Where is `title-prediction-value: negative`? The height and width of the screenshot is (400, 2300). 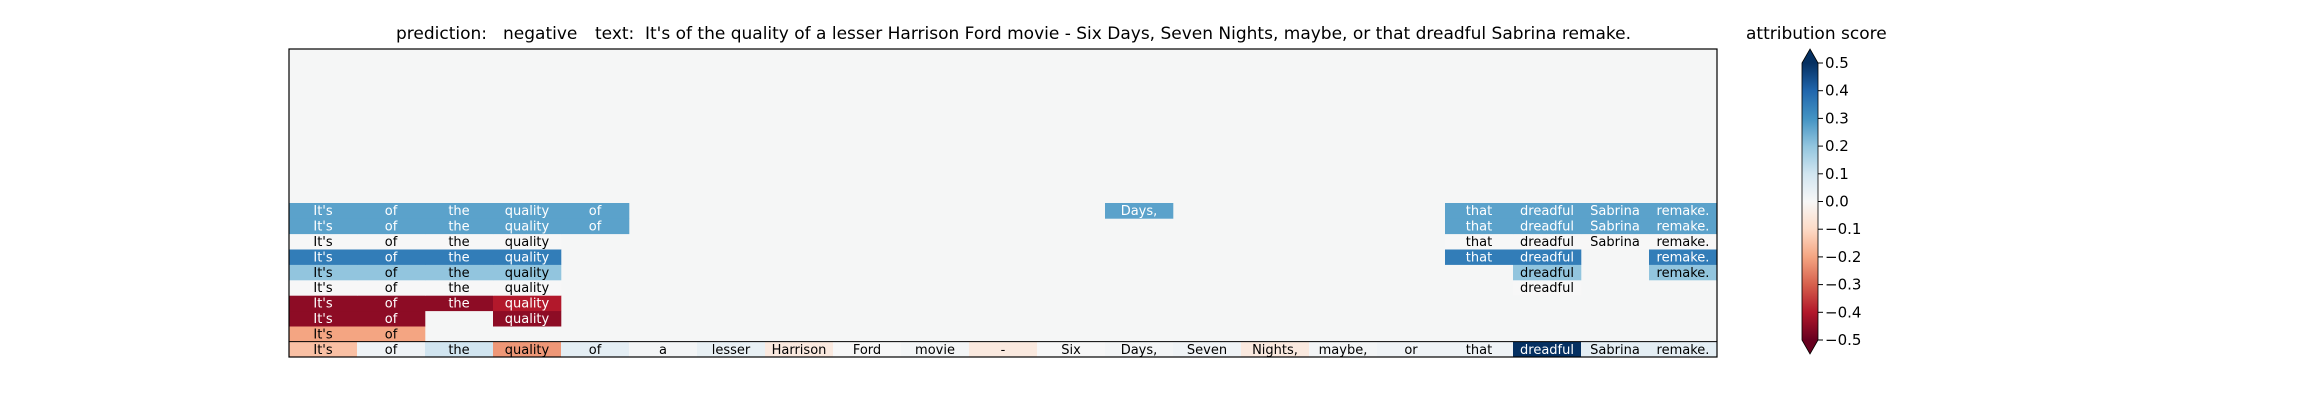 title-prediction-value: negative is located at coordinates (540, 34).